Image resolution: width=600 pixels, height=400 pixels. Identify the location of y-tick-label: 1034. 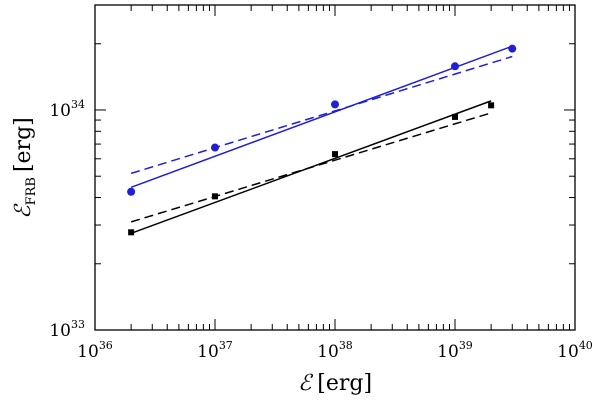
(67, 109).